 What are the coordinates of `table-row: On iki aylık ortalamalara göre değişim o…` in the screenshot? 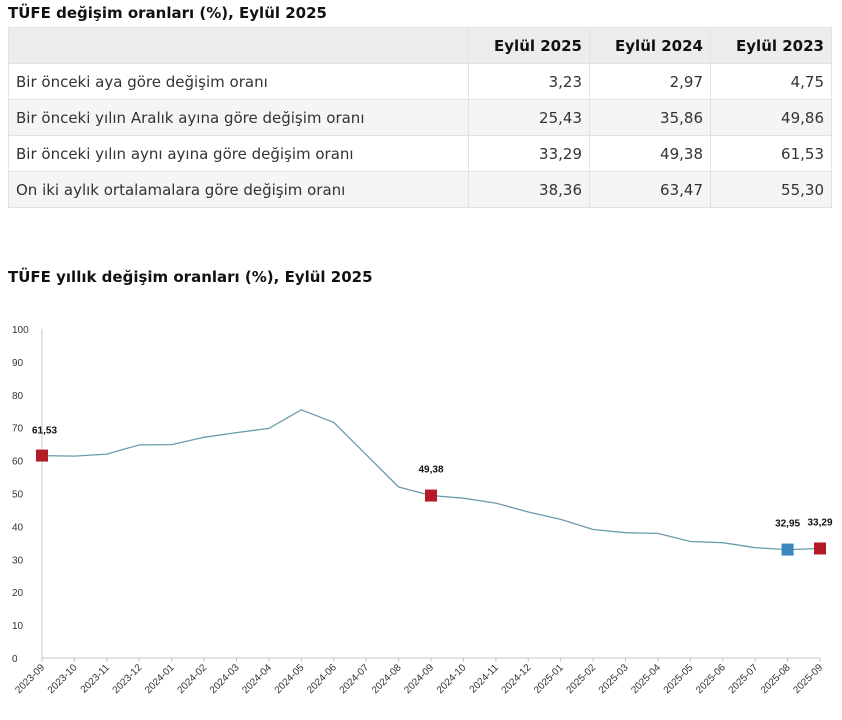 It's located at (420, 189).